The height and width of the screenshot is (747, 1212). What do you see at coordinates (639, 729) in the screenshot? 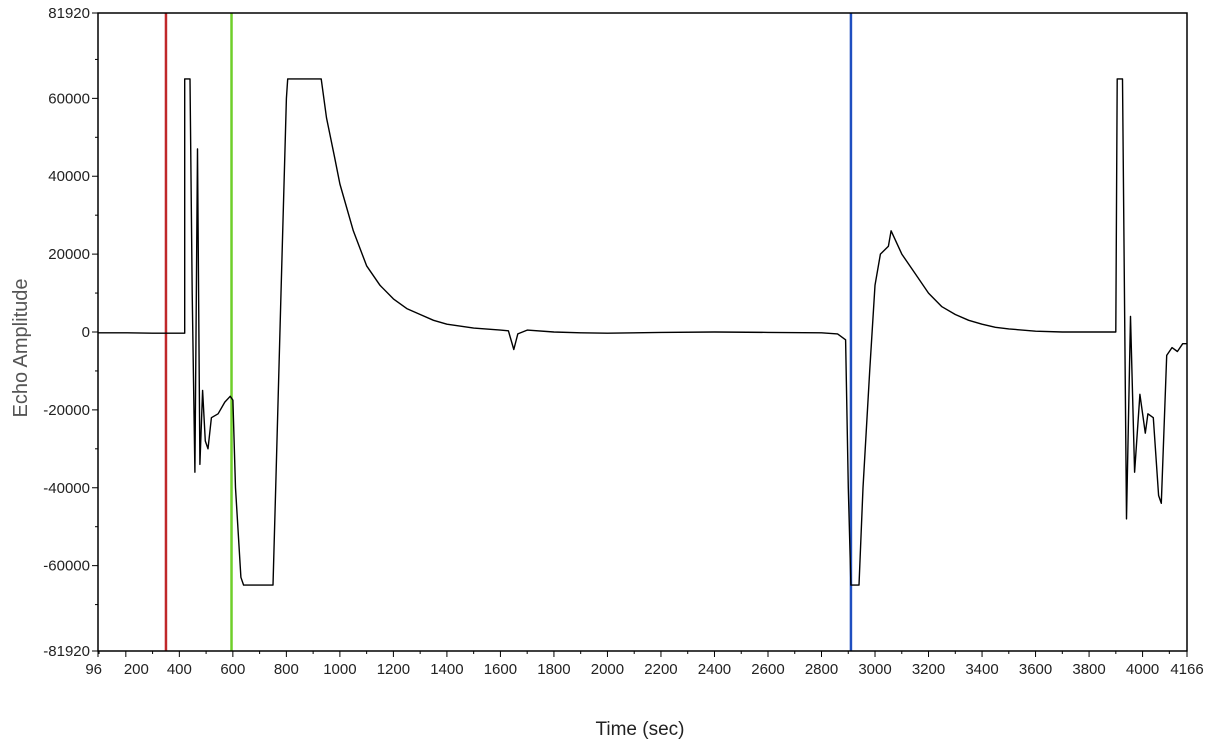
I see `x-axis-title: Time (sec)` at bounding box center [639, 729].